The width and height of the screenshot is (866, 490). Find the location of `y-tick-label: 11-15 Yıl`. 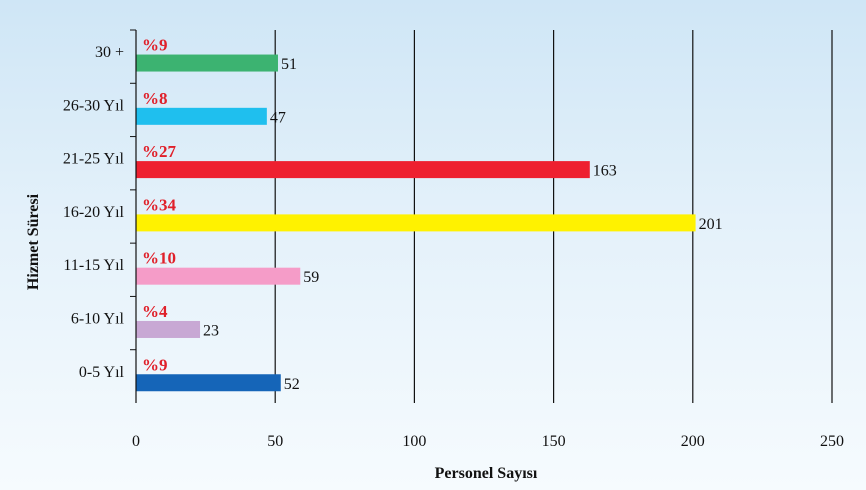

y-tick-label: 11-15 Yıl is located at coordinates (93, 265).